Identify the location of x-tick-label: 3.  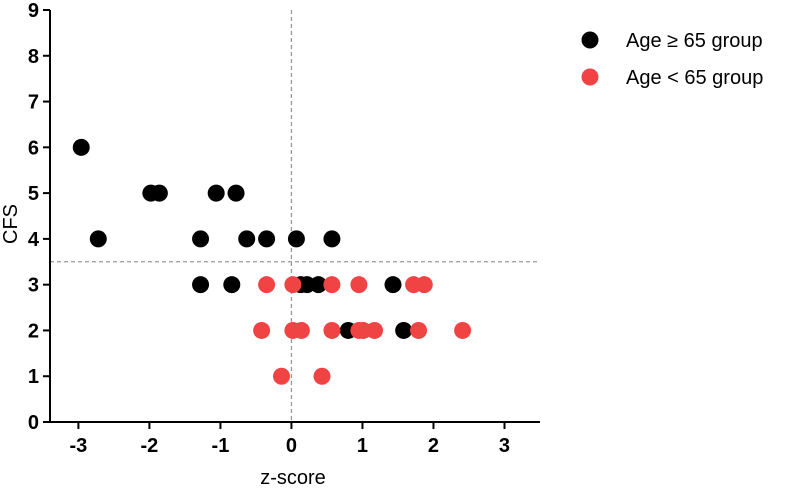
(504, 446).